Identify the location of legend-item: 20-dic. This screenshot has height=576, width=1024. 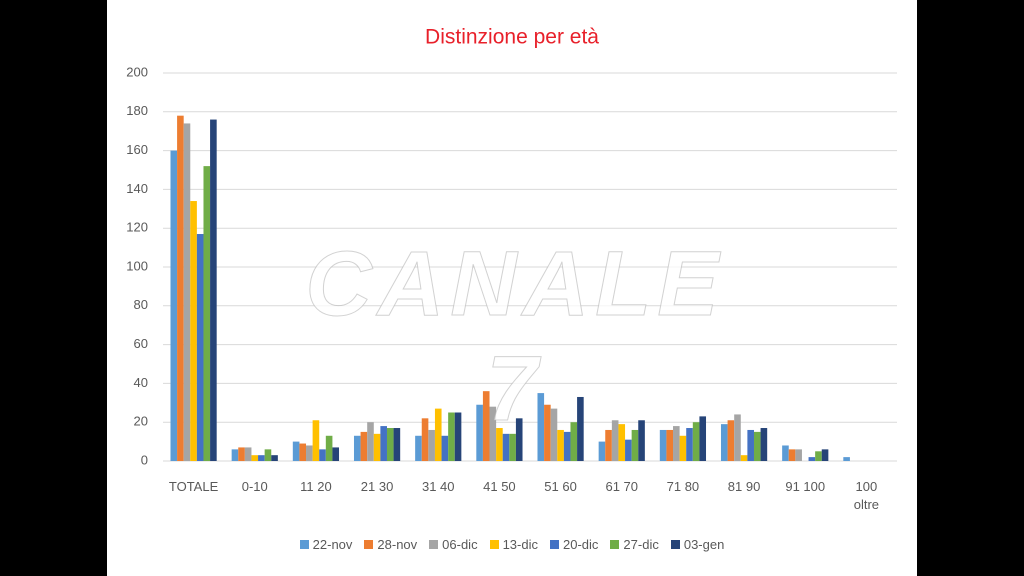
(574, 544).